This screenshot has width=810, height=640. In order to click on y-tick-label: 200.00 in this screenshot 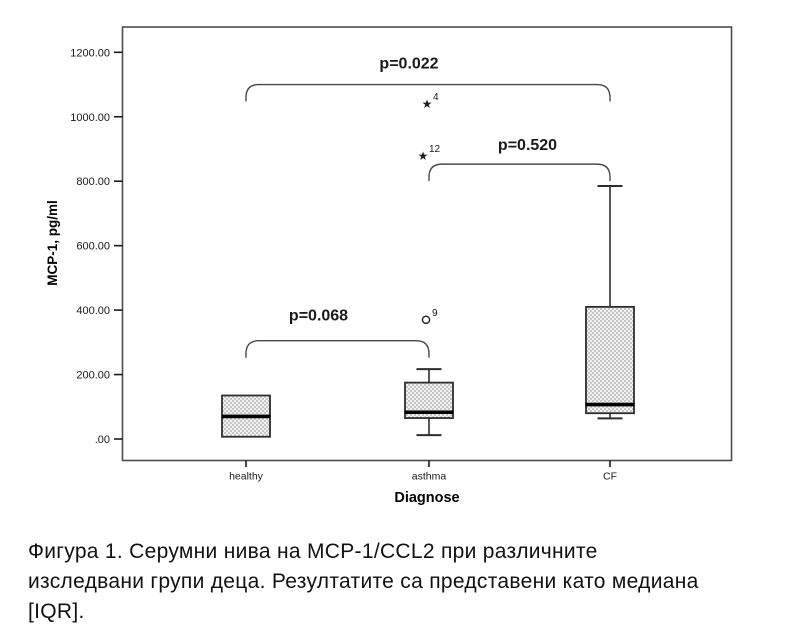, I will do `click(93, 376)`.